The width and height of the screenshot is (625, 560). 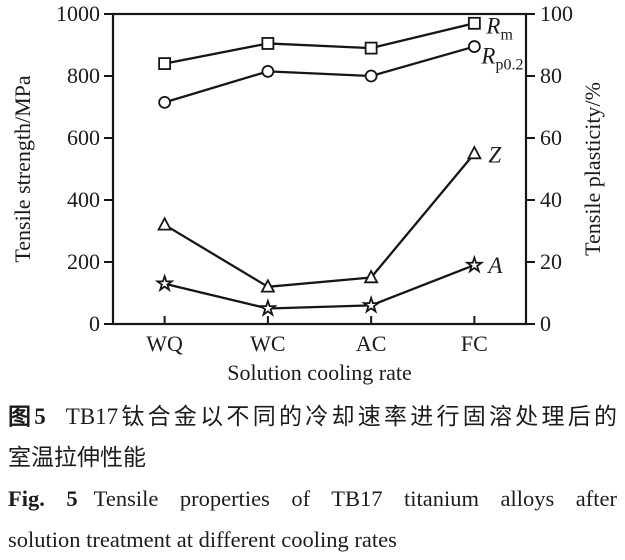 I want to click on caption-cn-label: 图5, so click(x=27, y=416).